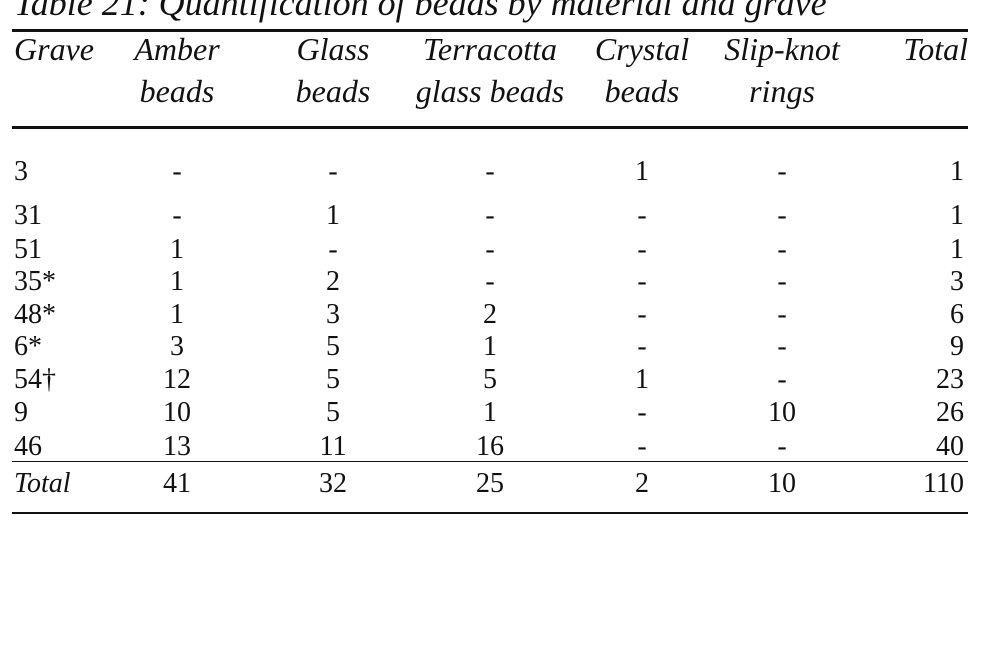  What do you see at coordinates (642, 49) in the screenshot?
I see `header-line: Crystal` at bounding box center [642, 49].